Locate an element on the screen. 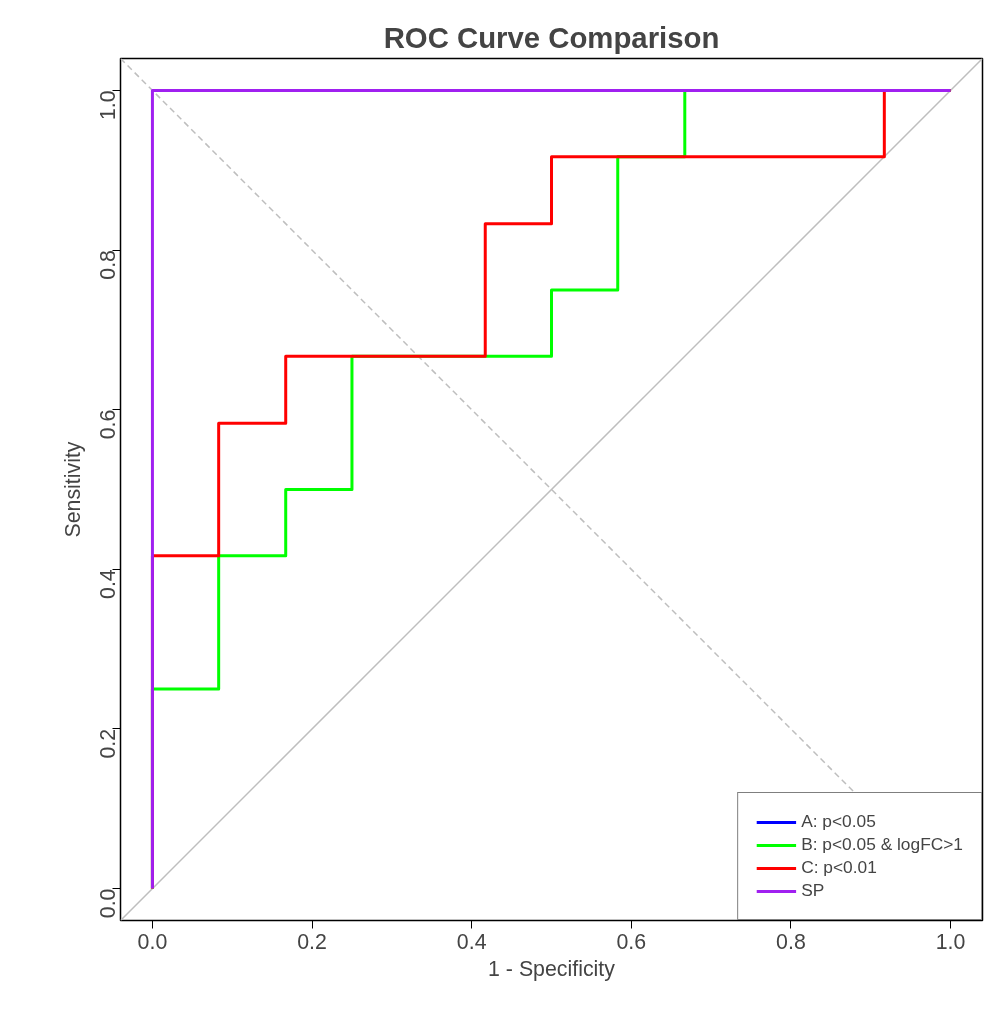 This screenshot has height=1028, width=984. legend-label: B: p<0.05 & logFC>1 is located at coordinates (882, 844).